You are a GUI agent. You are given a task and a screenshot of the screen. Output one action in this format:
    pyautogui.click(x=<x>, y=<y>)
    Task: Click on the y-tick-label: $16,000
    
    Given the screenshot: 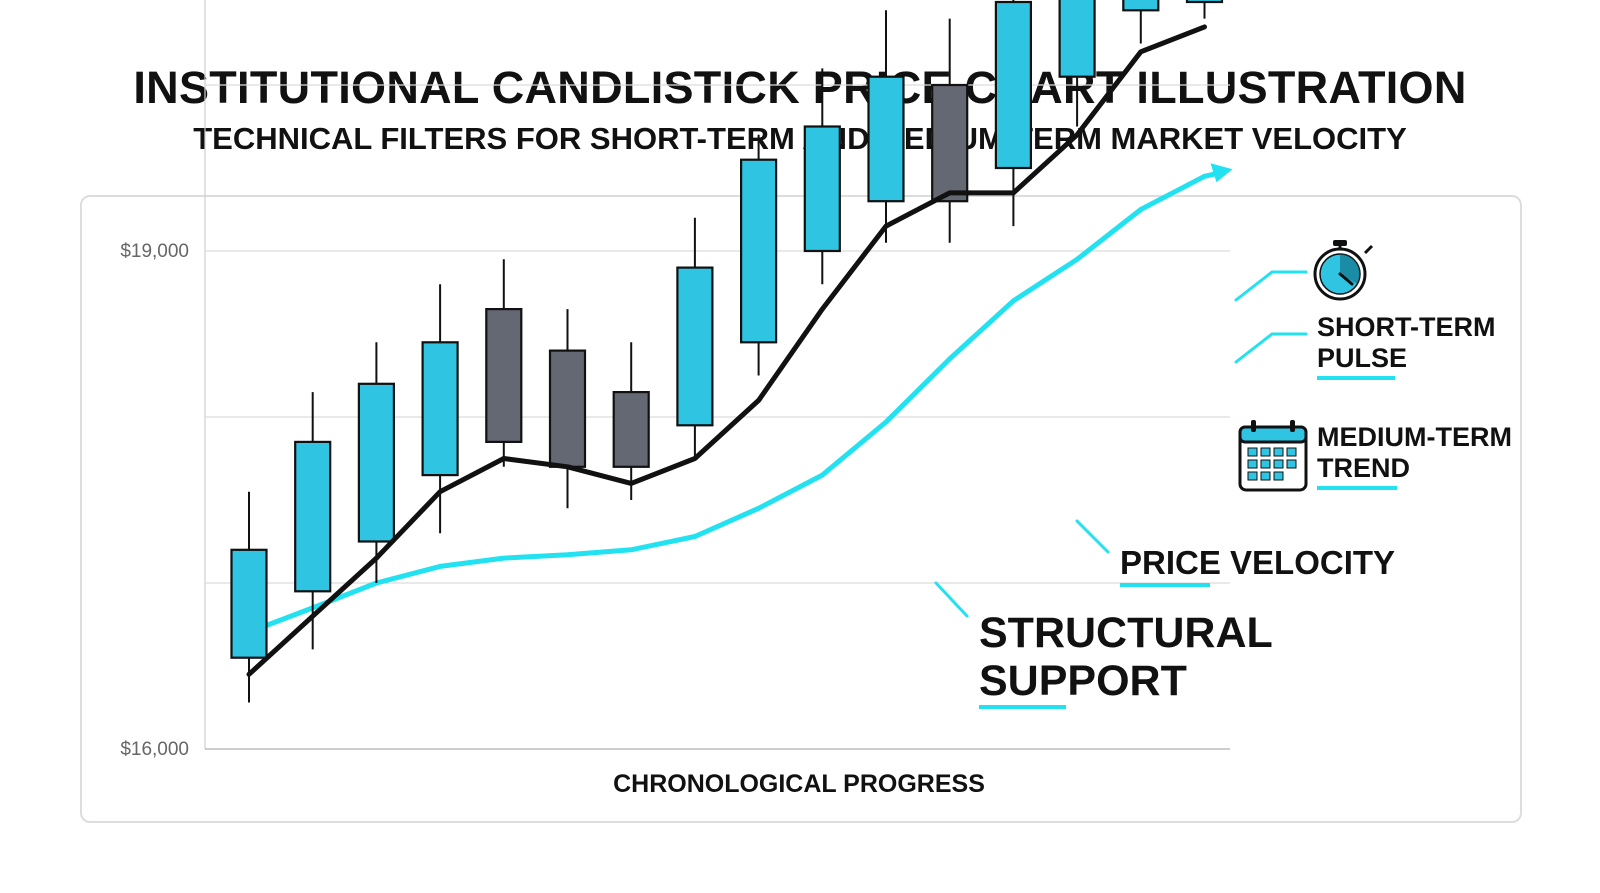 What is the action you would take?
    pyautogui.click(x=154, y=749)
    